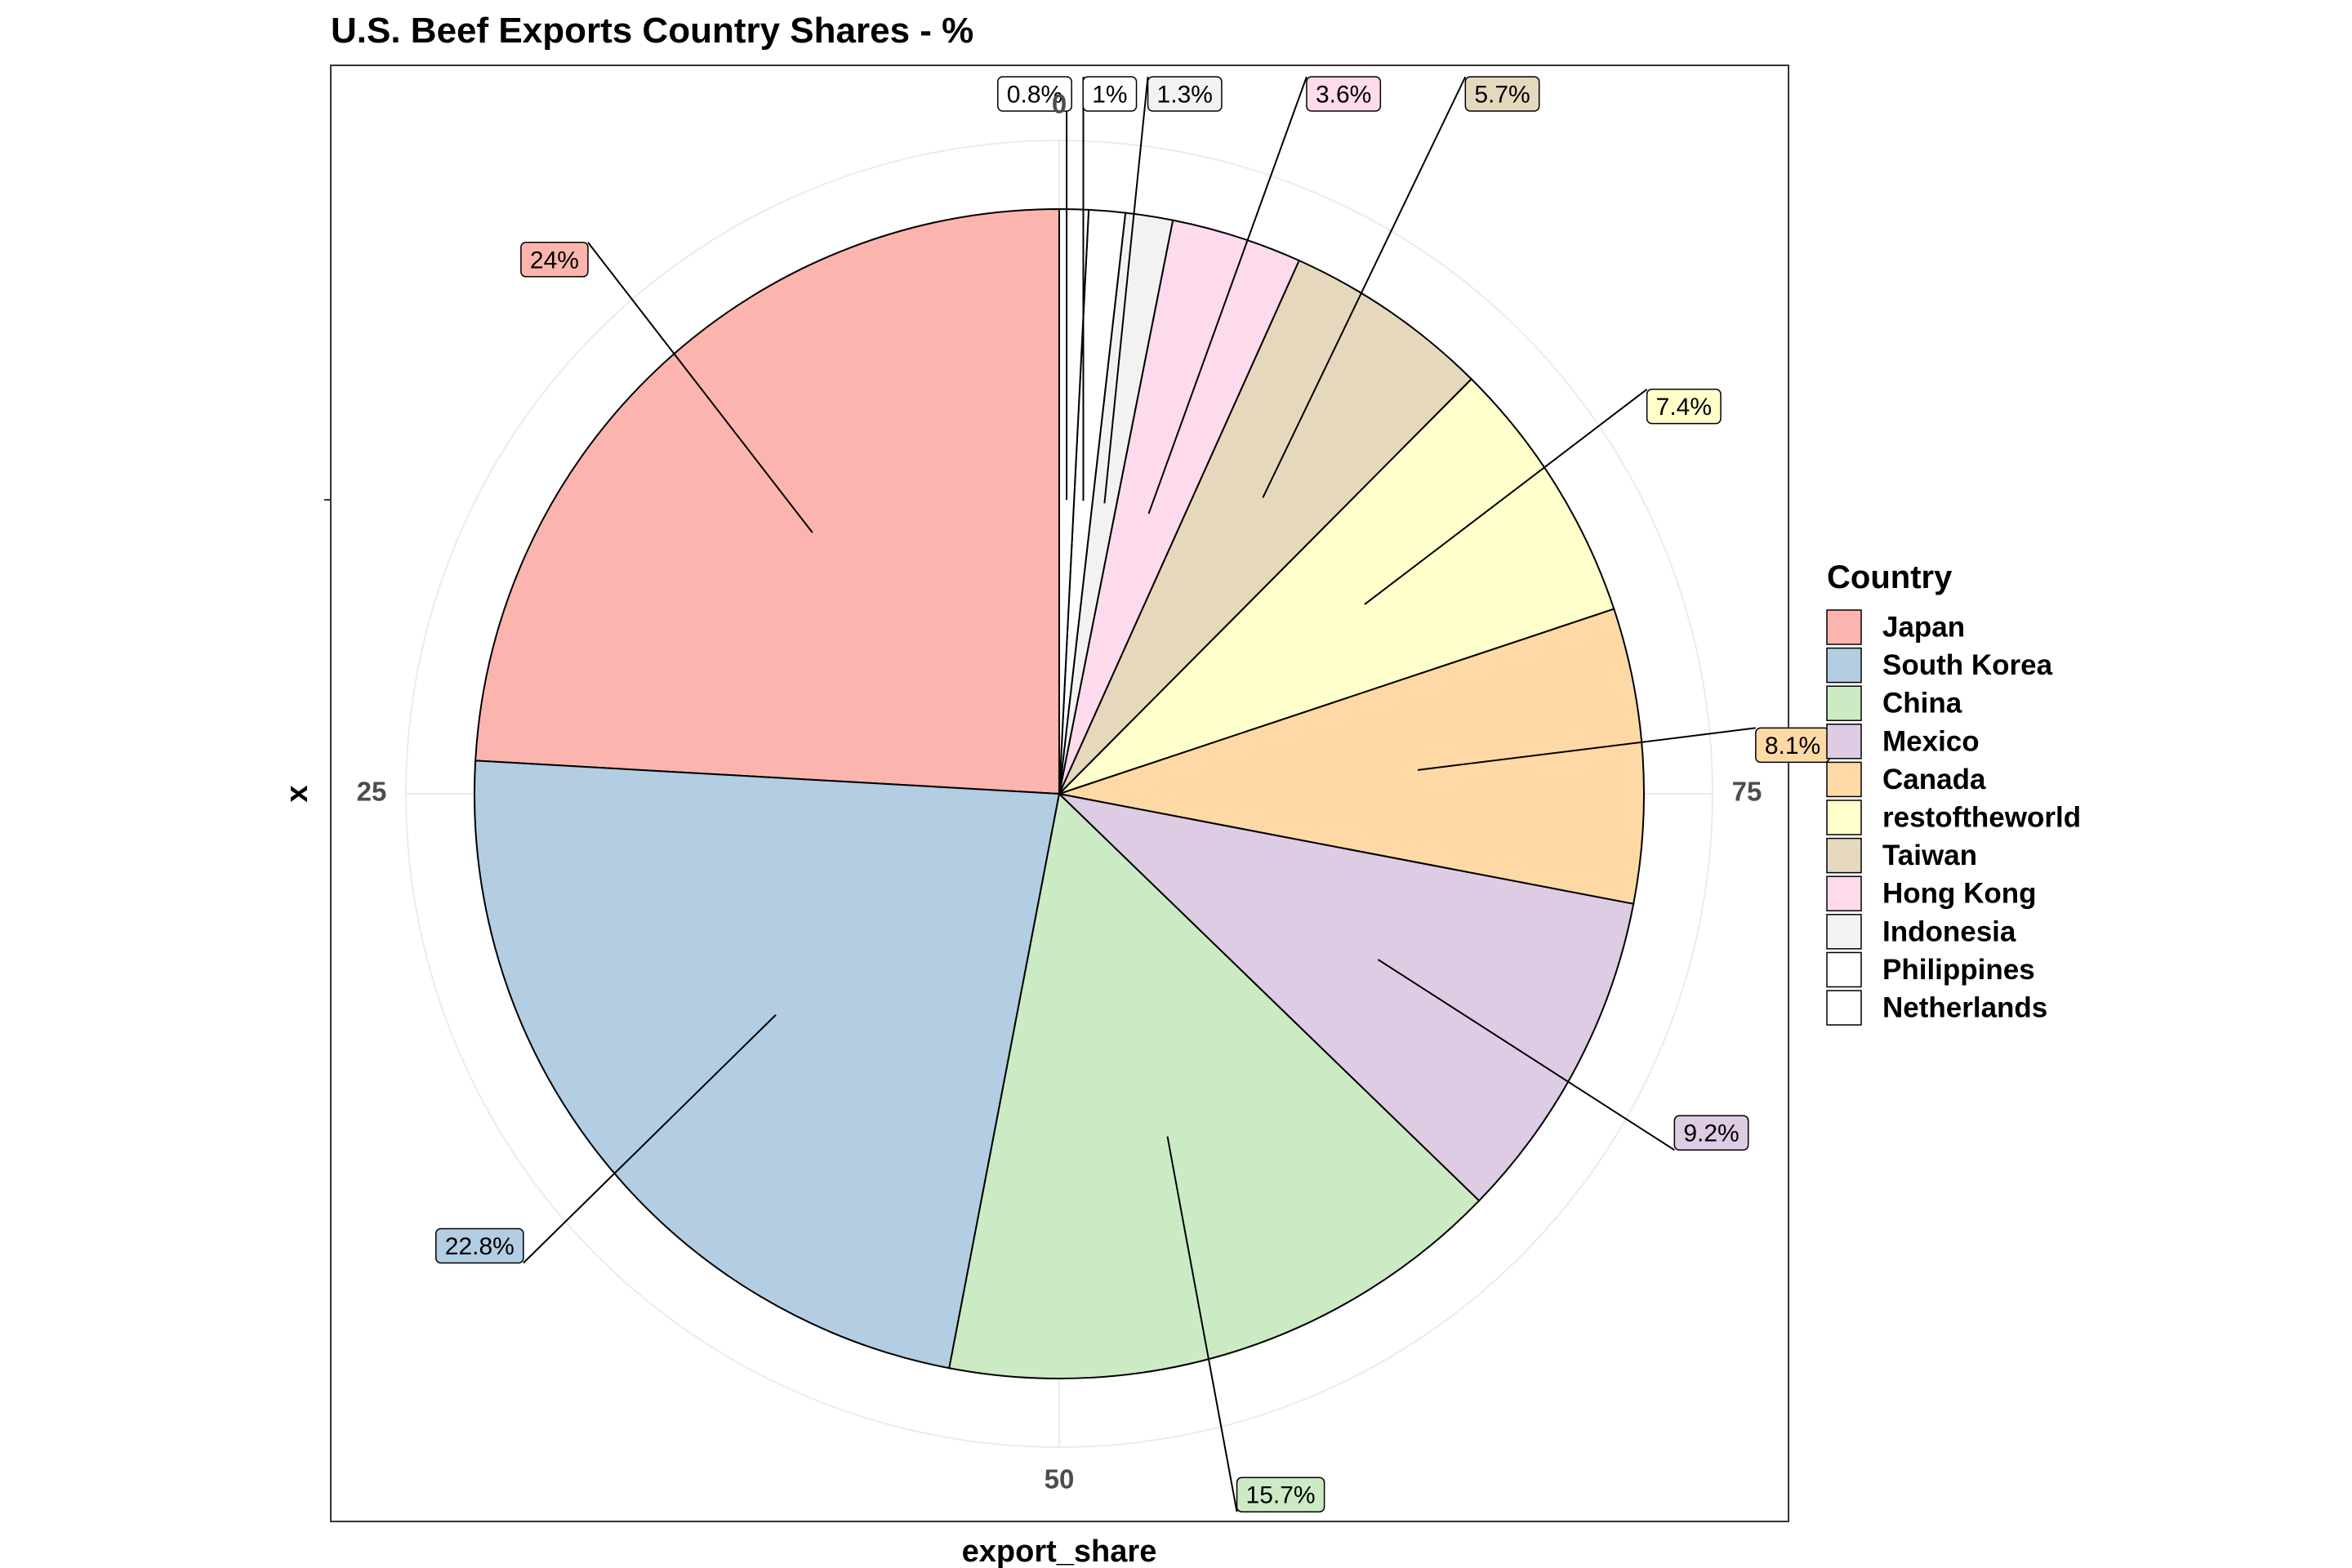 The height and width of the screenshot is (1568, 2352). I want to click on data-label: 0.8%, so click(1034, 94).